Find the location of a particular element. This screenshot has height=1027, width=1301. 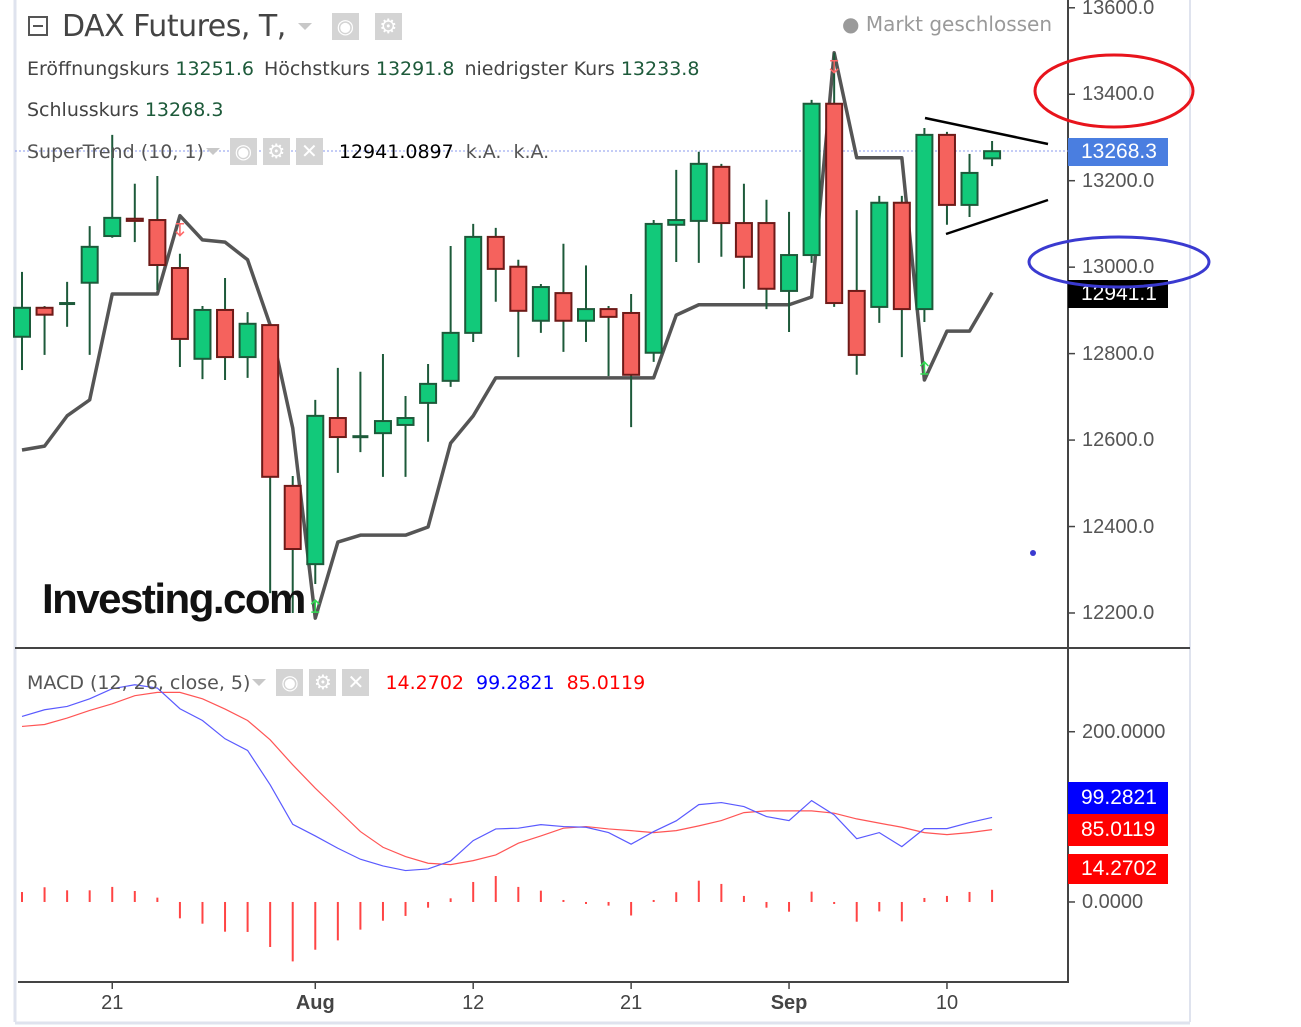

market-status: ● Markt geschlossen is located at coordinates (947, 24).